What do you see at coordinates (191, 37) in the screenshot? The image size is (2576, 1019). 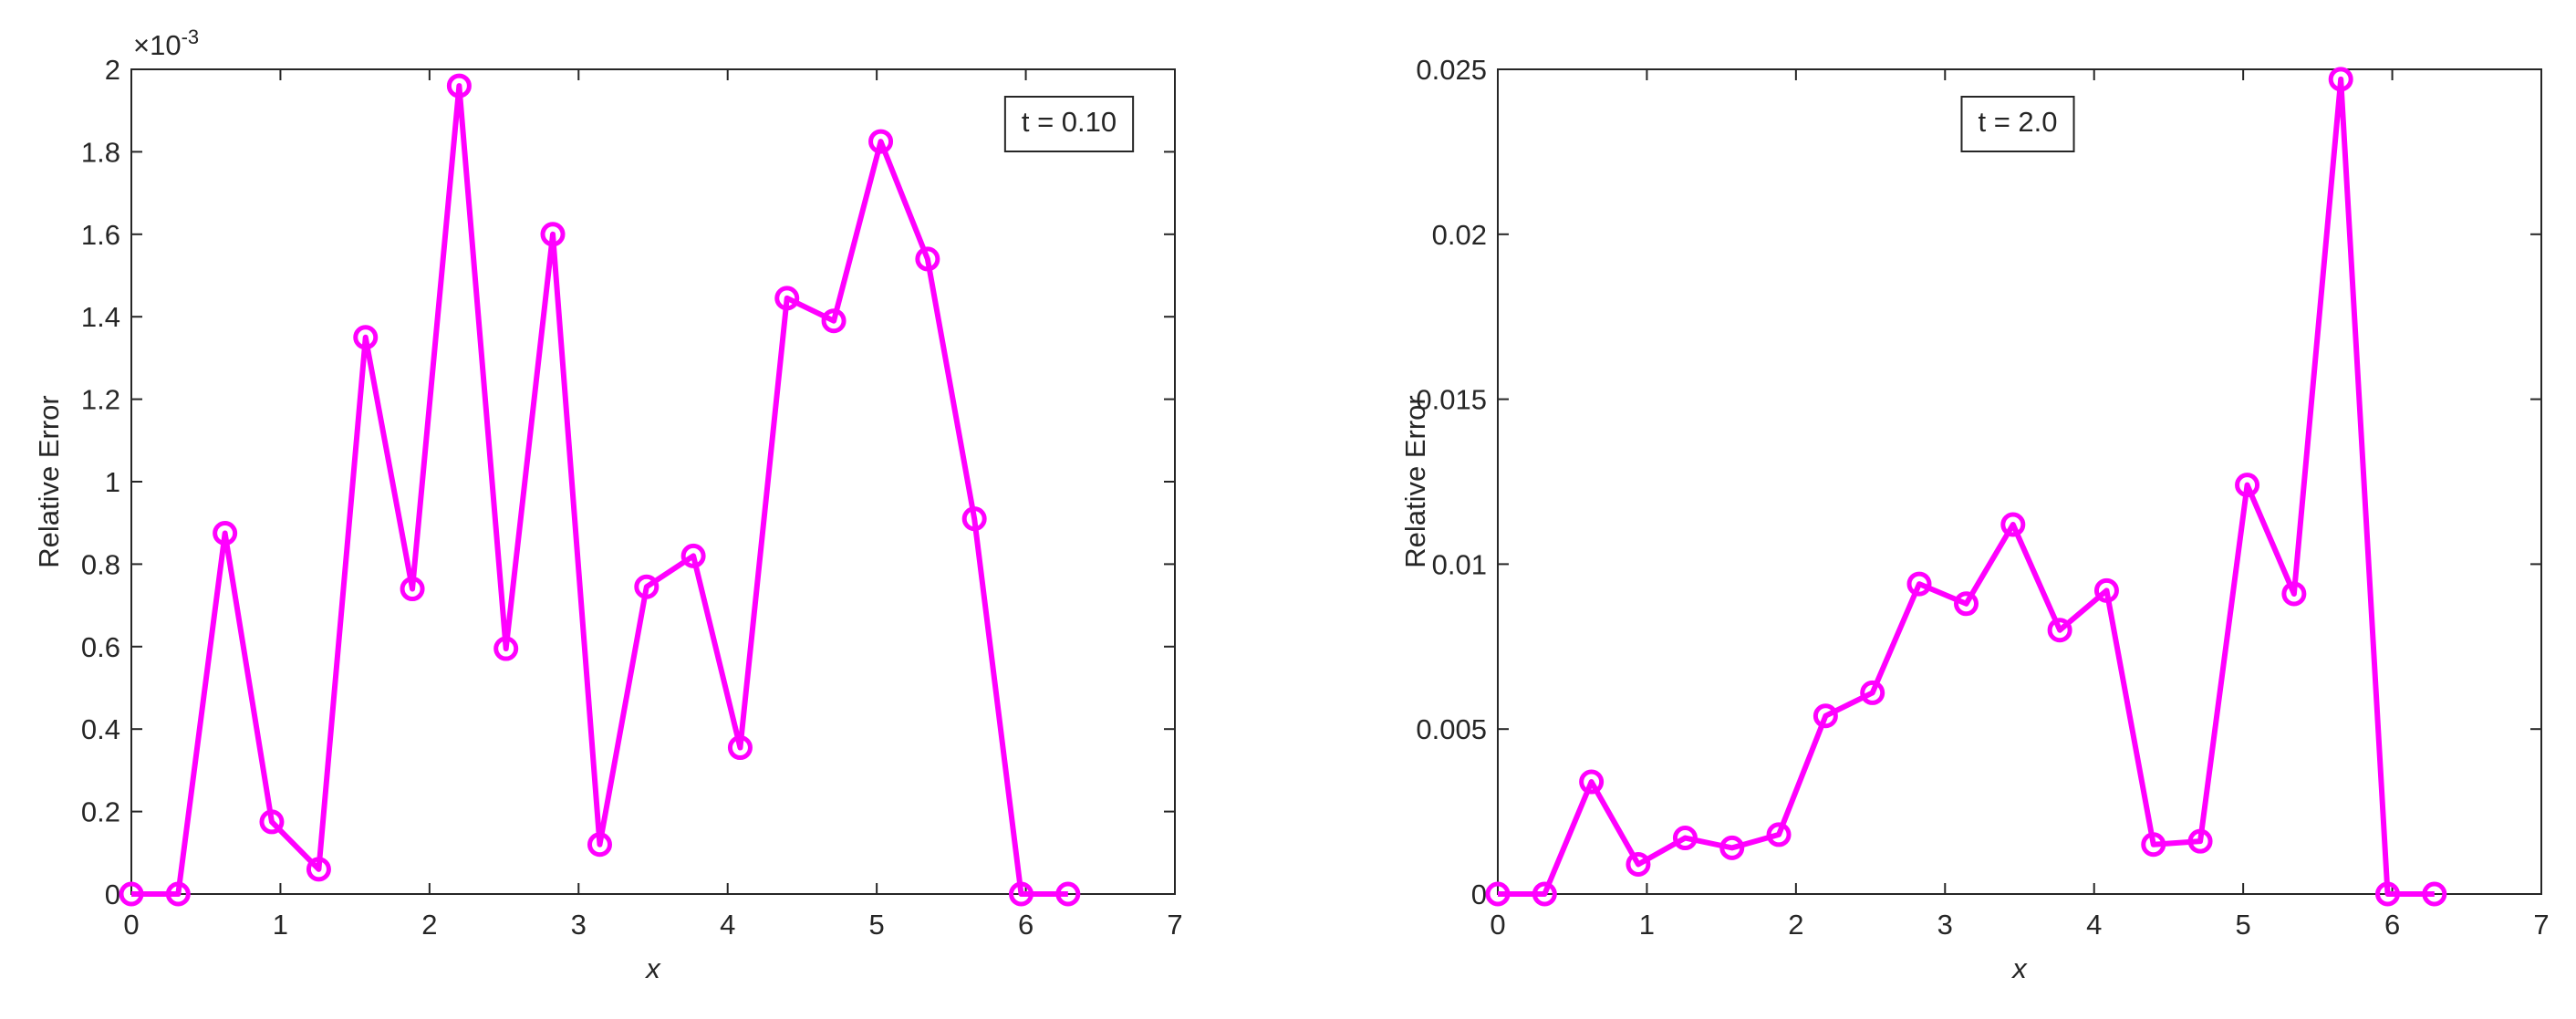 I see `y-multiplier-exponent: -3` at bounding box center [191, 37].